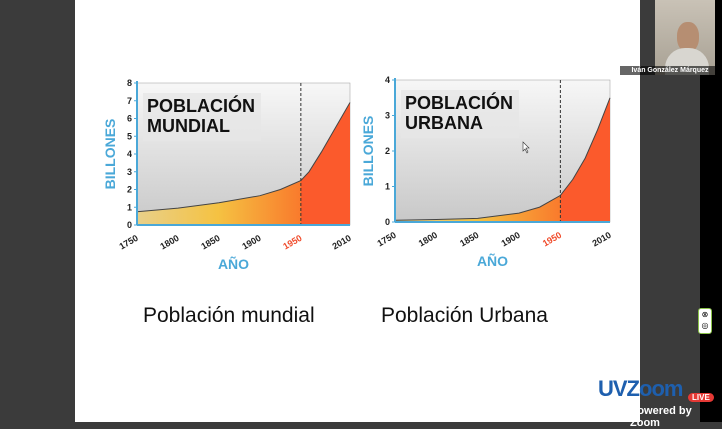 This screenshot has width=722, height=429. I want to click on close-icon: ⊗, so click(705, 314).